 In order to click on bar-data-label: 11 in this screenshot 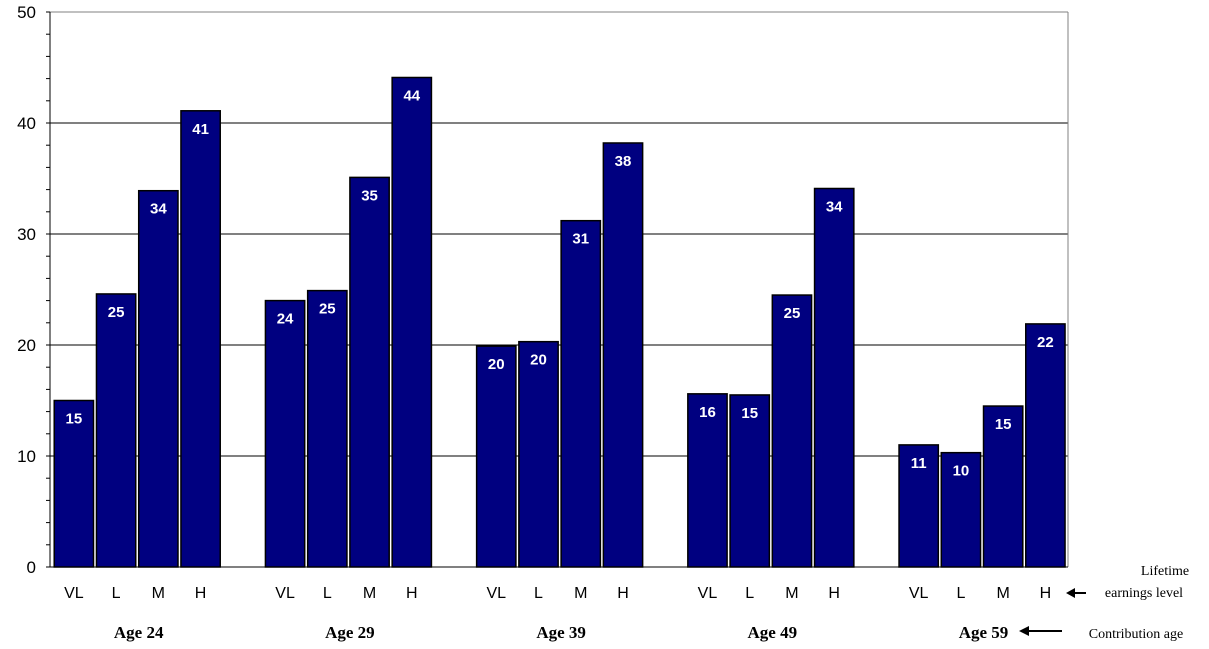, I will do `click(919, 463)`.